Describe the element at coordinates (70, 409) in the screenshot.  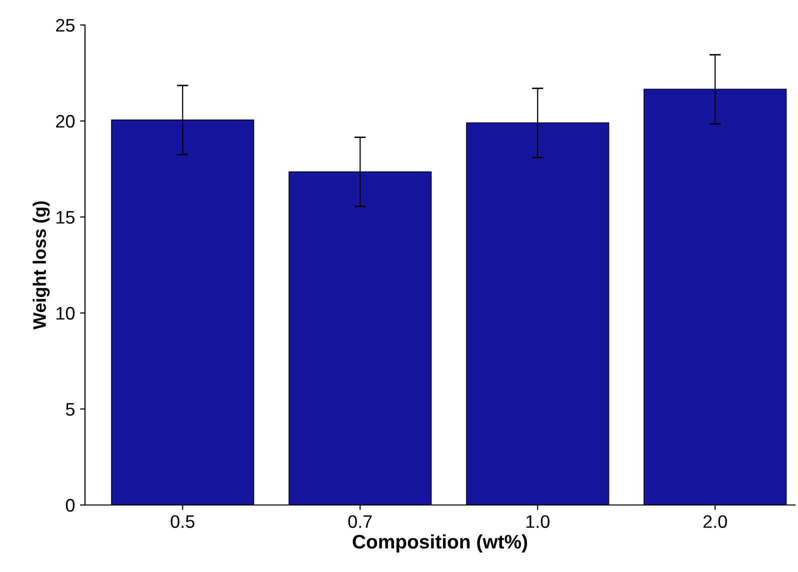
I see `y-tick-label: 5` at that location.